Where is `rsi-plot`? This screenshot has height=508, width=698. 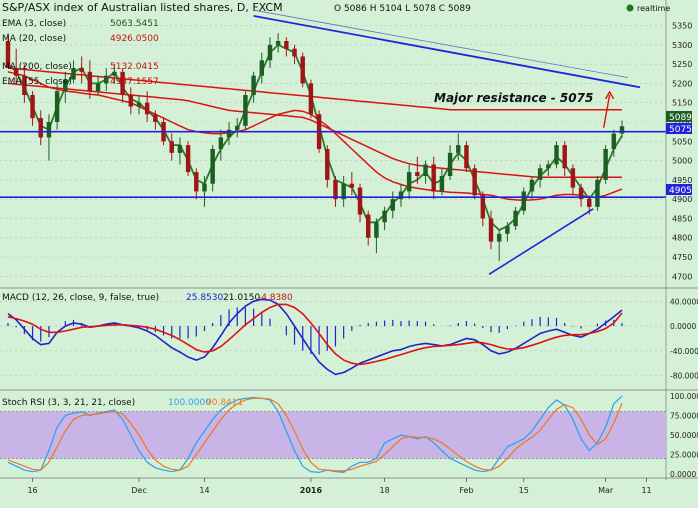 rsi-plot is located at coordinates (315, 434).